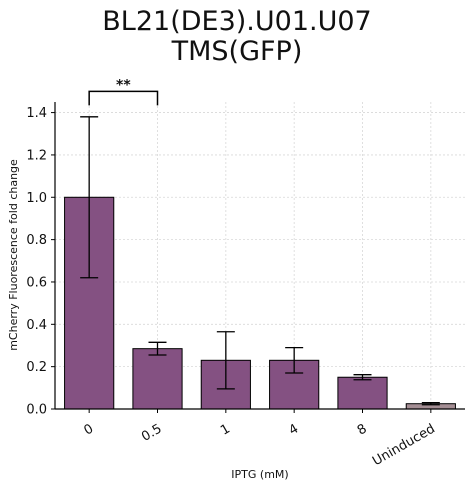 This screenshot has width=474, height=490. I want to click on x-tick-label: 4, so click(293, 429).